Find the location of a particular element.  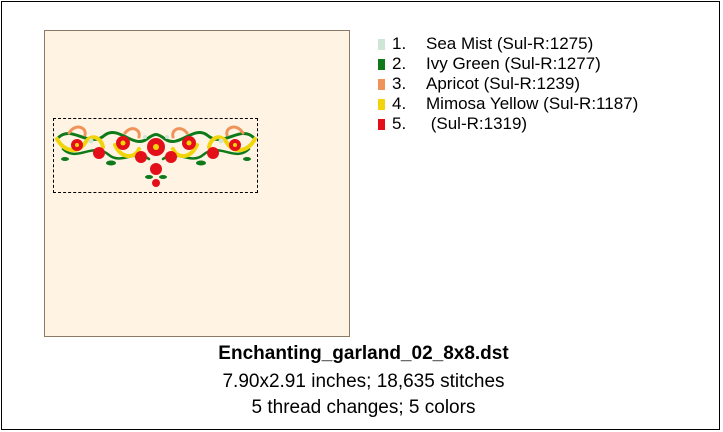

thread-row-3: 3. Apricot (Sul-R:1239) is located at coordinates (546, 84).